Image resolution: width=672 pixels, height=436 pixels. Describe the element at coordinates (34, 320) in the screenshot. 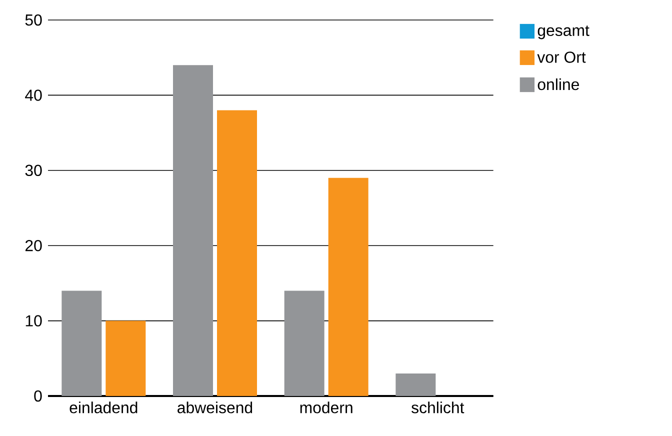

I see `y-tick-label: 10` at that location.